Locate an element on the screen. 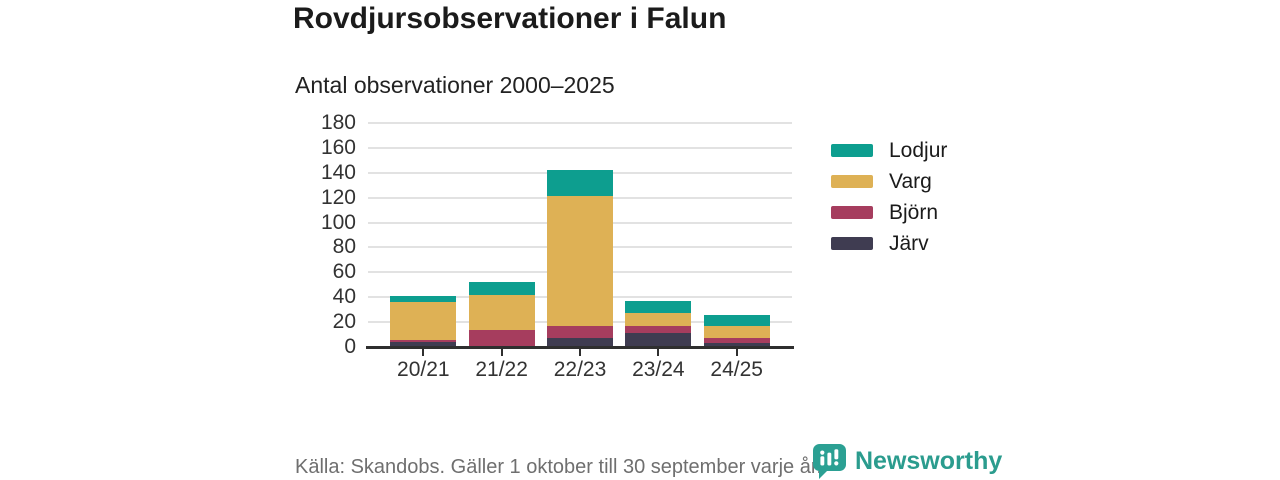 The width and height of the screenshot is (1280, 480). x-axis-line is located at coordinates (580, 347).